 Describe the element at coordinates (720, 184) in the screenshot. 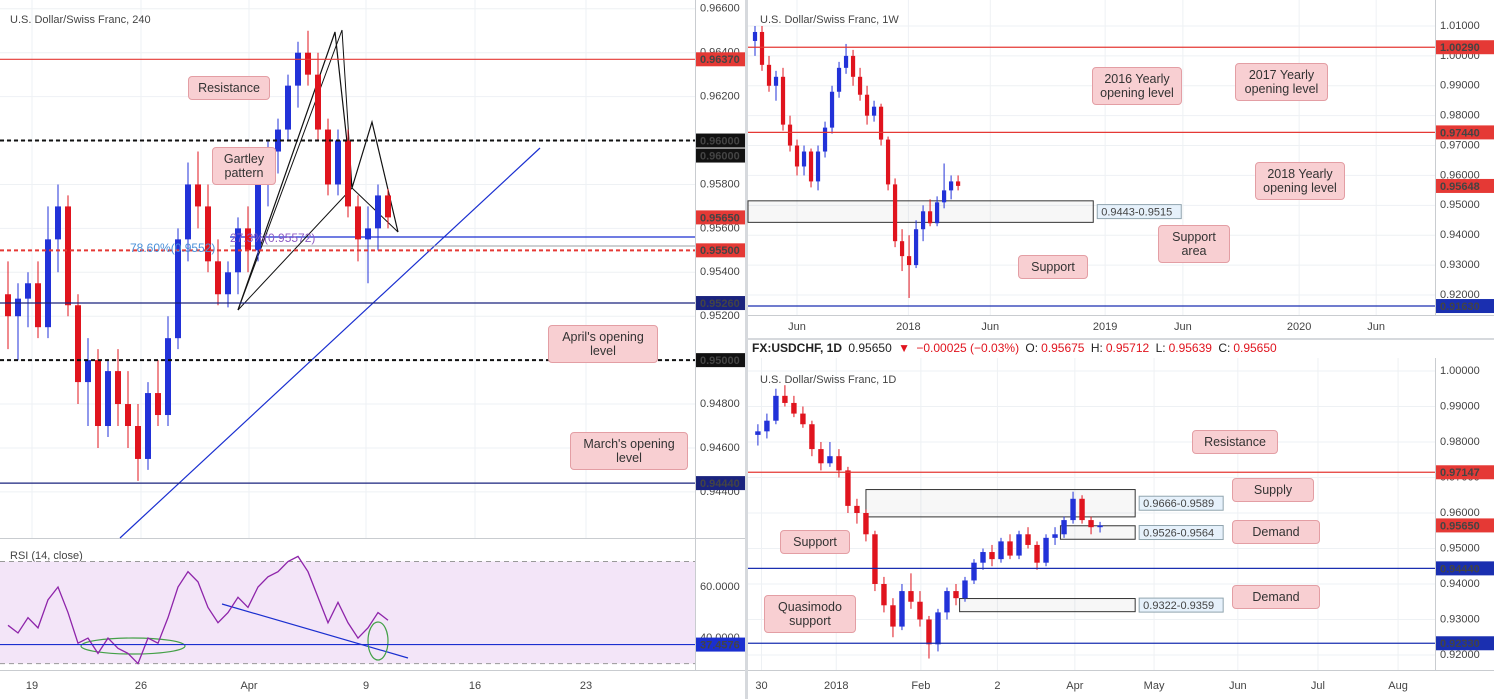

I see `y-tick-label: 0.95800` at that location.